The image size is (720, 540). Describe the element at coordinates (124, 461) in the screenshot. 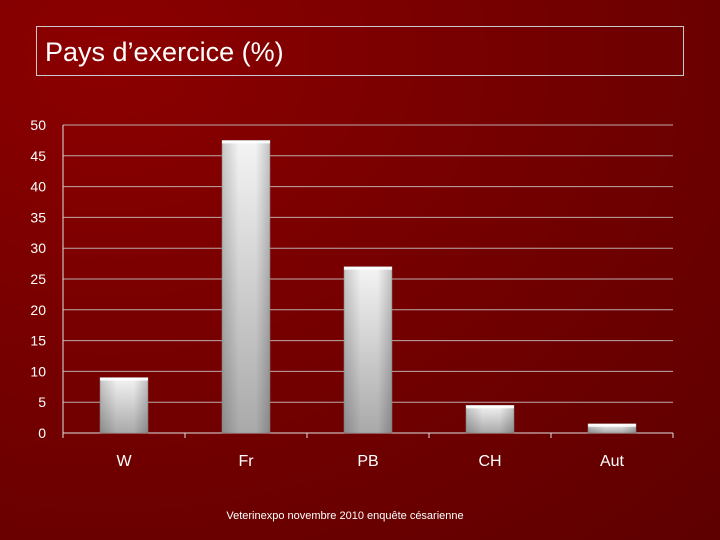

I see `x-category-label: W` at that location.